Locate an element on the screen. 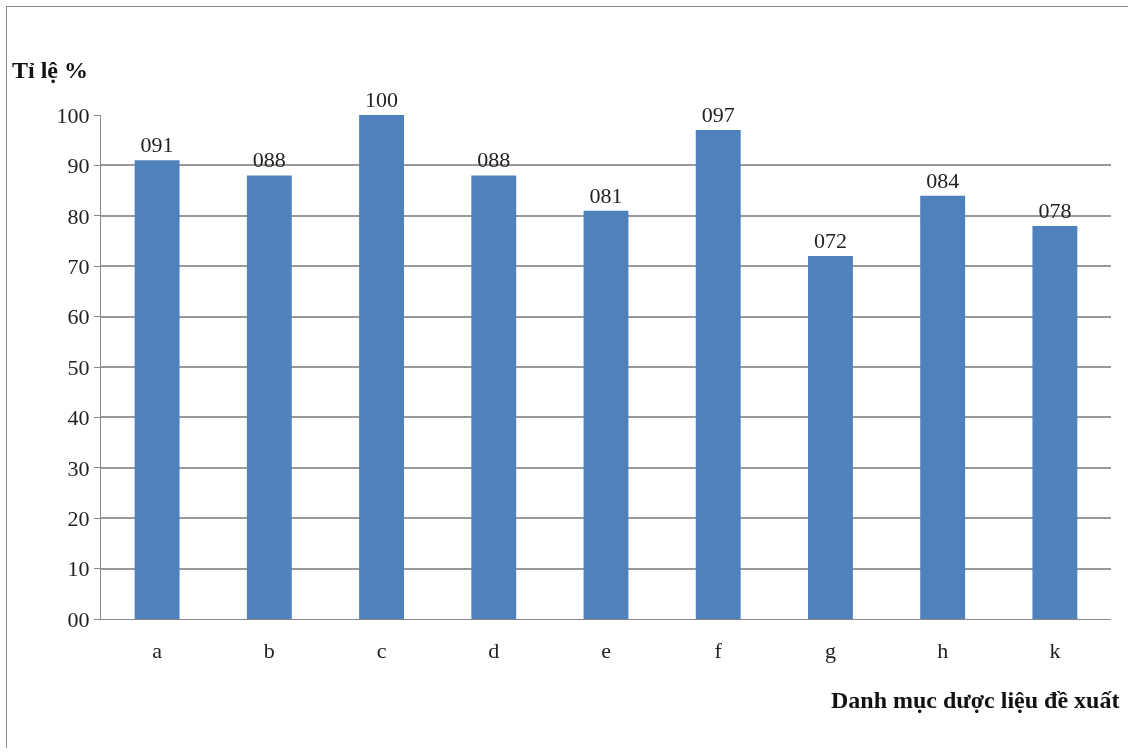  x-tick-label: g is located at coordinates (830, 651).